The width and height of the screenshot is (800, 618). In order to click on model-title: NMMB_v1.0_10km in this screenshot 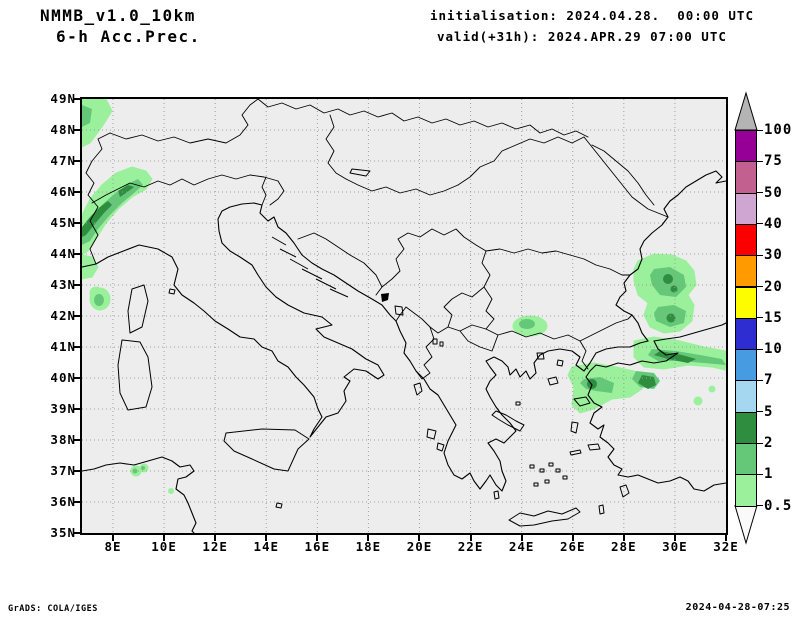, I will do `click(118, 15)`.